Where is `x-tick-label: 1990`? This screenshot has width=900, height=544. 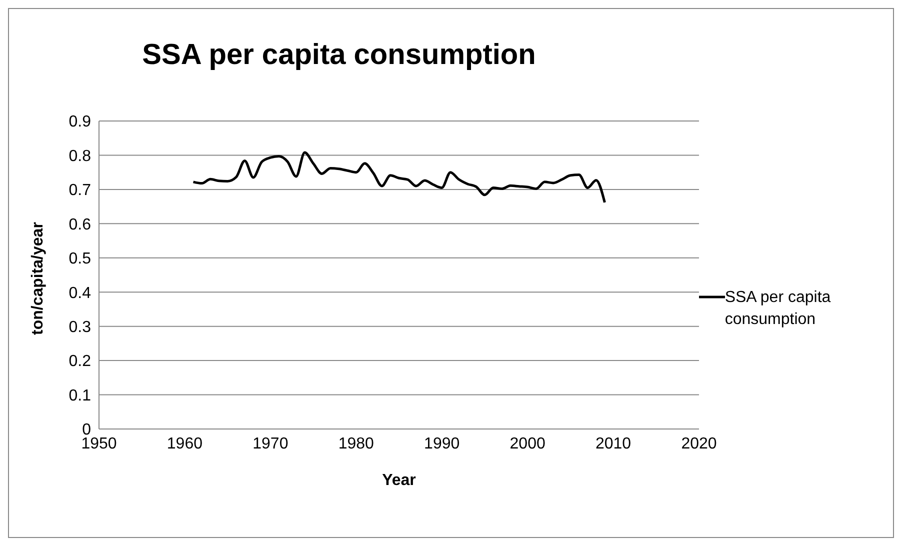
x-tick-label: 1990 is located at coordinates (442, 443).